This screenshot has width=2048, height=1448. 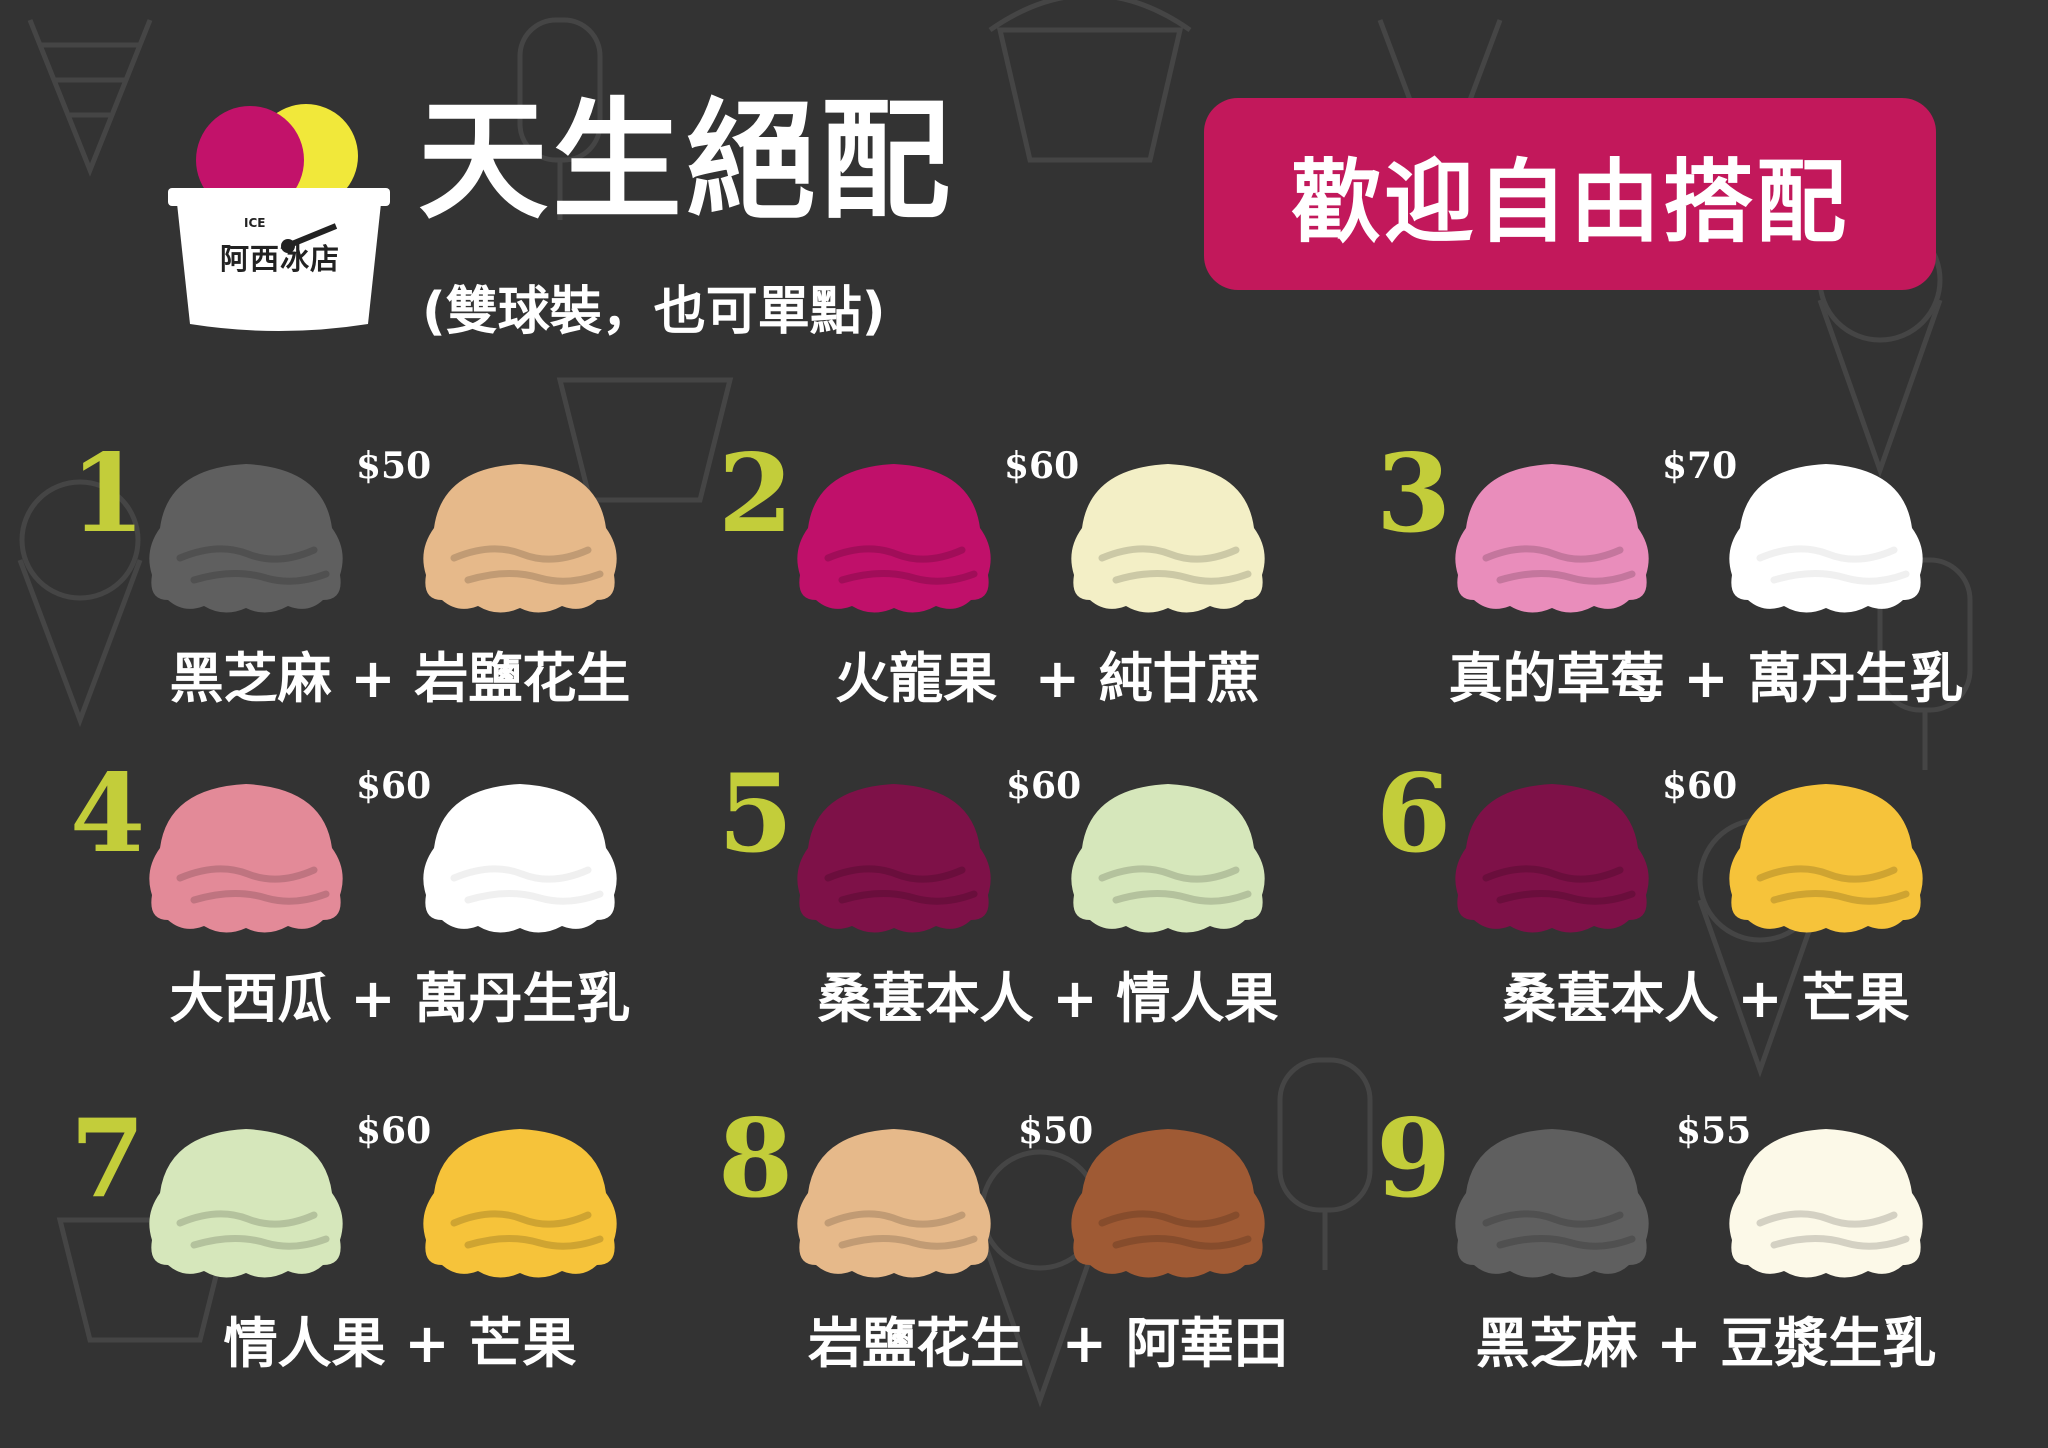 What do you see at coordinates (1048, 998) in the screenshot?
I see `combo-flavor-names: 桑葚本人 + 情人果` at bounding box center [1048, 998].